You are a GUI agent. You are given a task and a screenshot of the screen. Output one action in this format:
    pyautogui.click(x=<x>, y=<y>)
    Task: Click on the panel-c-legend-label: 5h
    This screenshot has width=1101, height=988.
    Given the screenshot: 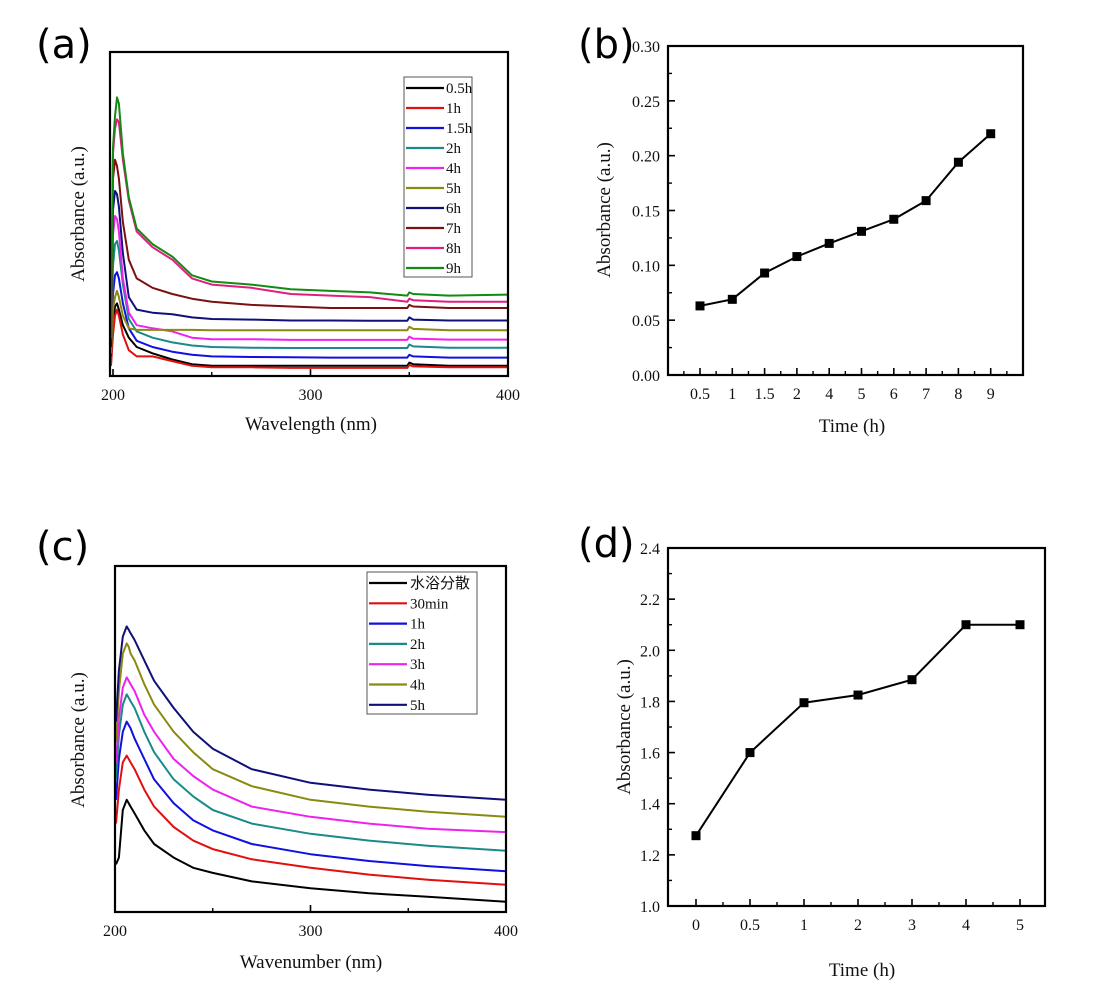 What is the action you would take?
    pyautogui.click(x=418, y=706)
    